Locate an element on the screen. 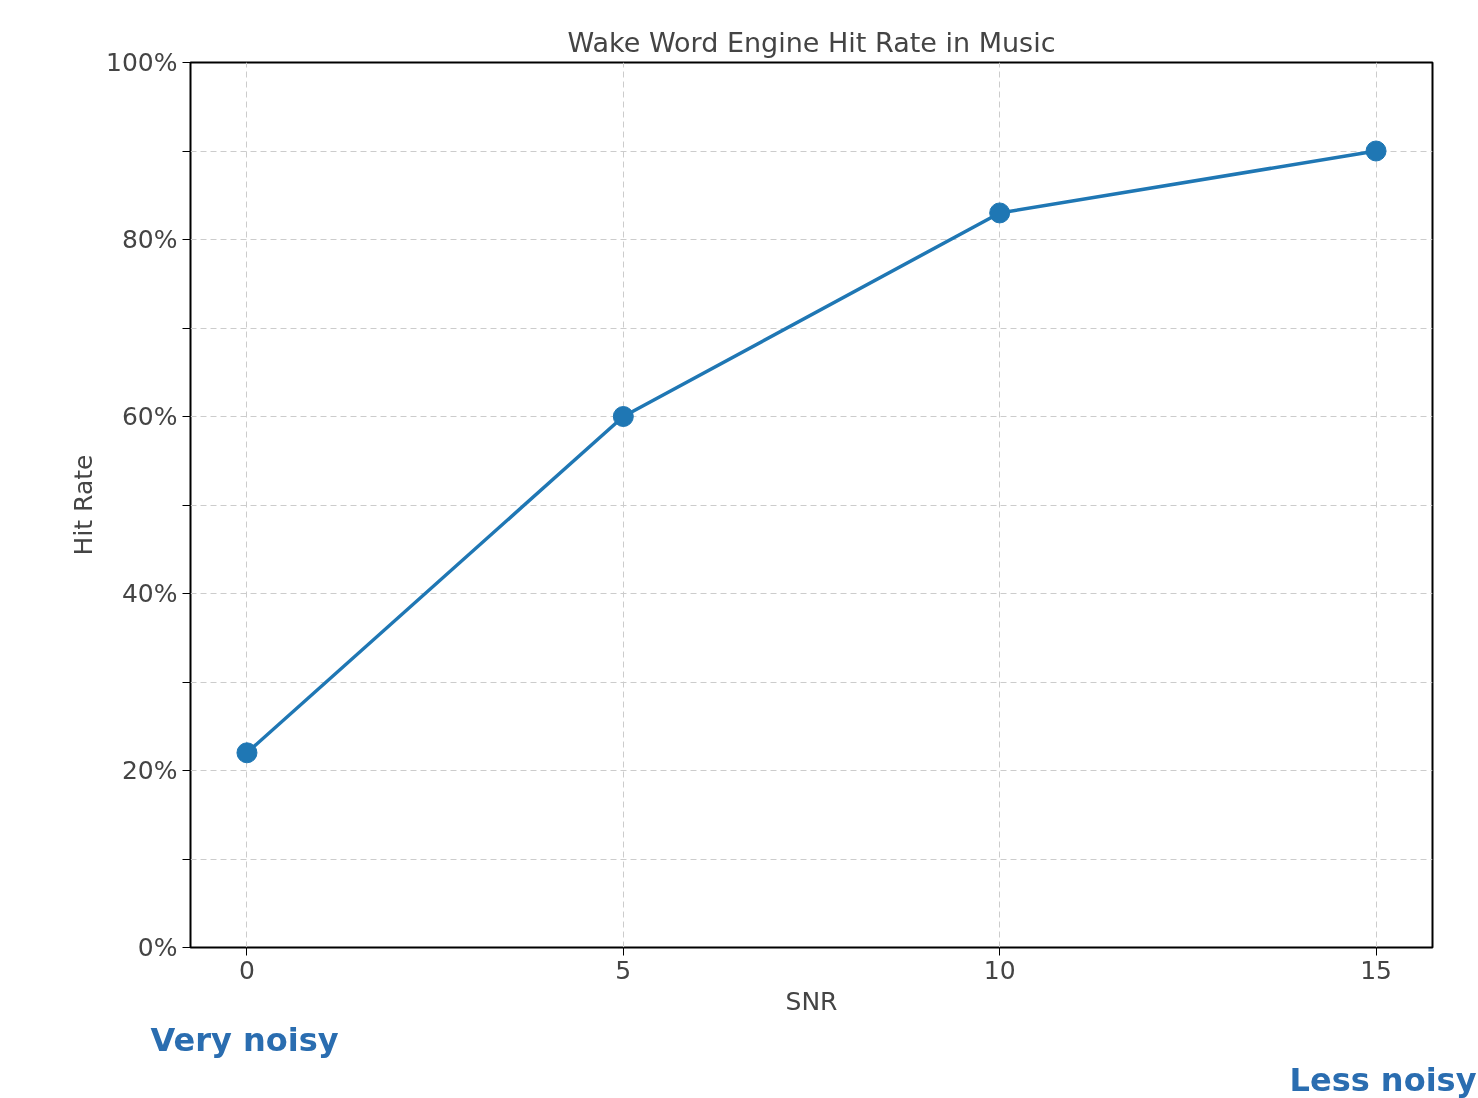 The width and height of the screenshot is (1478, 1098). x-tick-label: 0 is located at coordinates (247, 970).